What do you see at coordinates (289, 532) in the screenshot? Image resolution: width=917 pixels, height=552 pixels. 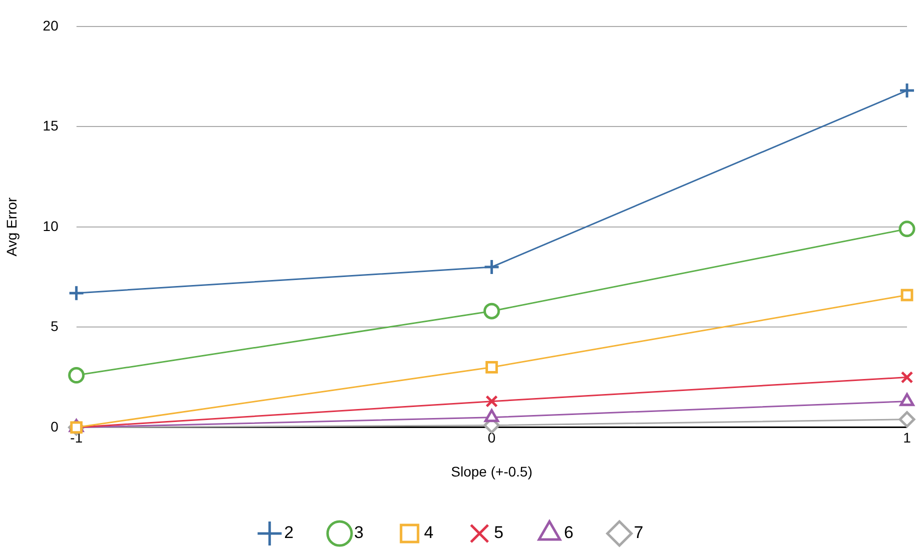 I see `legend-label: 2` at bounding box center [289, 532].